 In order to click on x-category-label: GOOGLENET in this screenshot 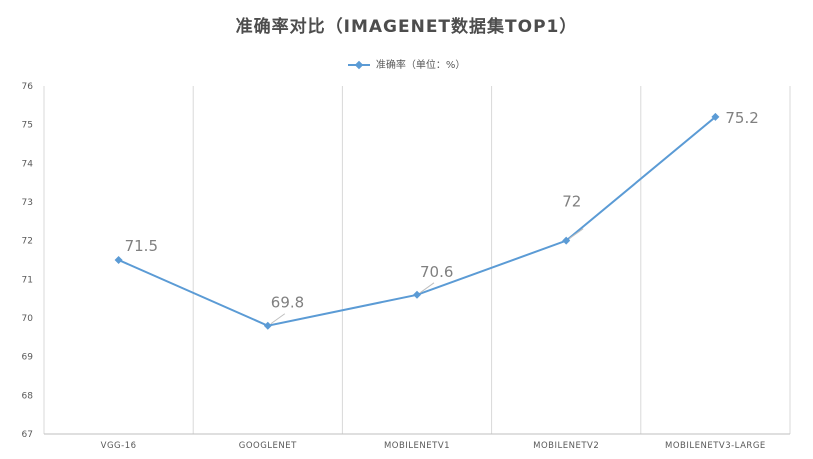, I will do `click(268, 446)`.